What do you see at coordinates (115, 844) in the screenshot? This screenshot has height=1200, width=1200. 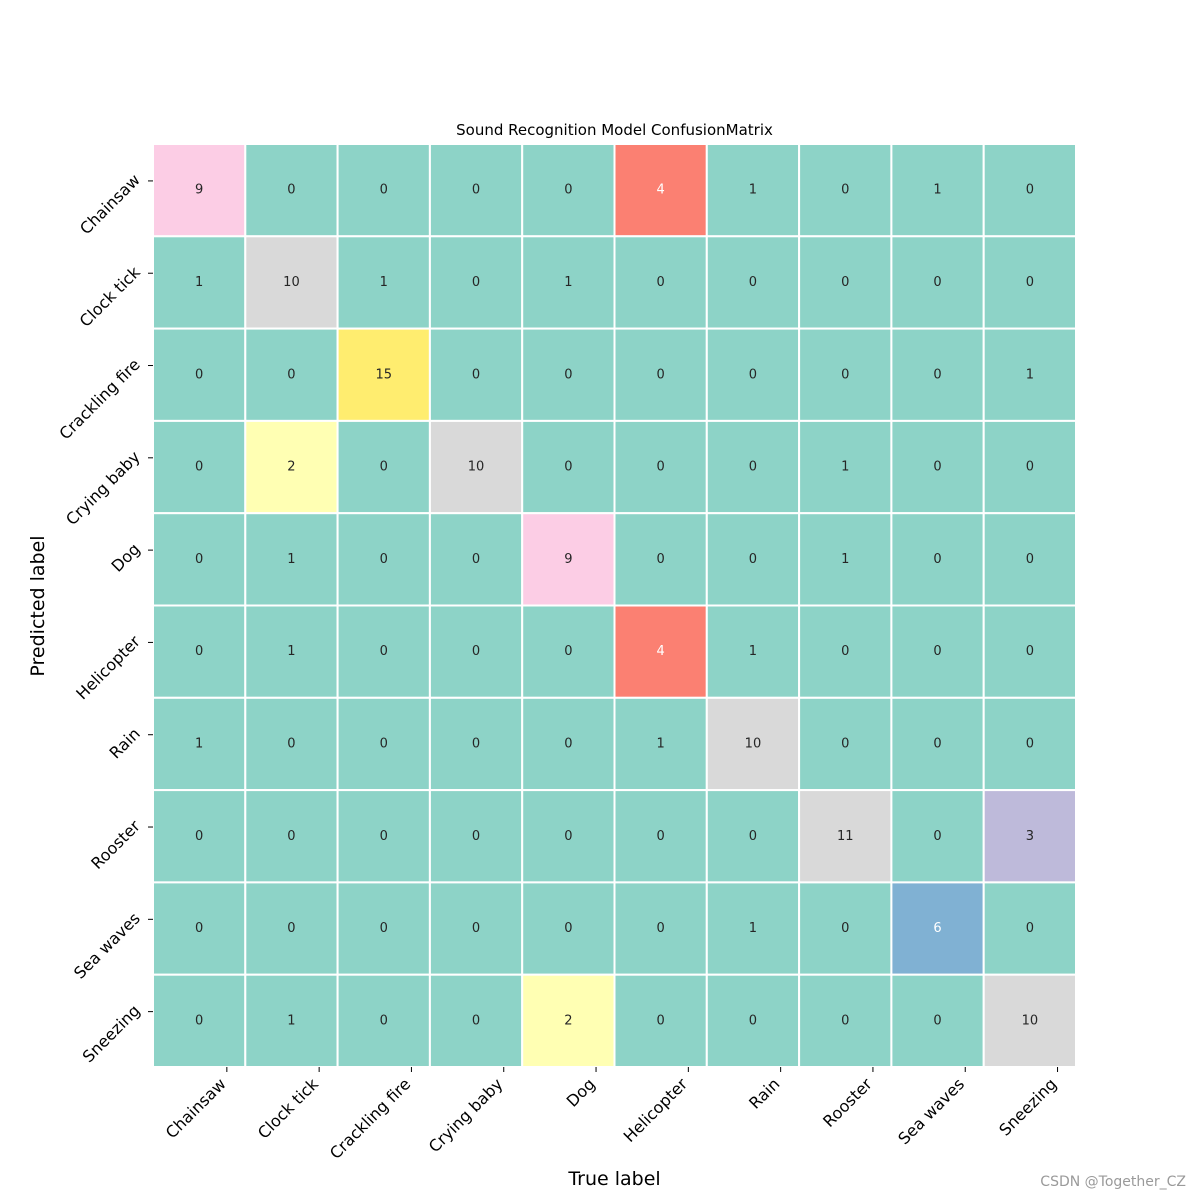 I see `y-tick-label: Rooster` at bounding box center [115, 844].